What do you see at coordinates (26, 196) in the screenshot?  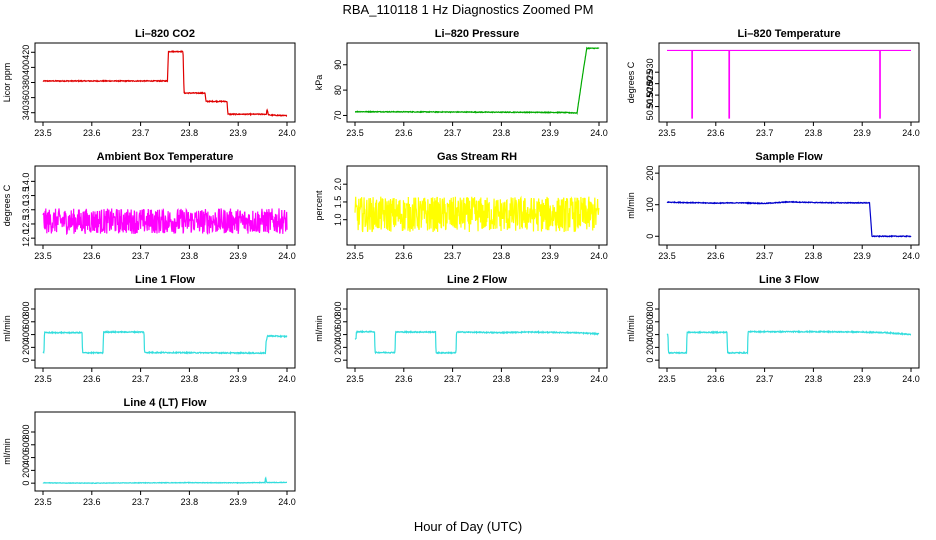 I see `y-tick-label: 13.5` at bounding box center [26, 196].